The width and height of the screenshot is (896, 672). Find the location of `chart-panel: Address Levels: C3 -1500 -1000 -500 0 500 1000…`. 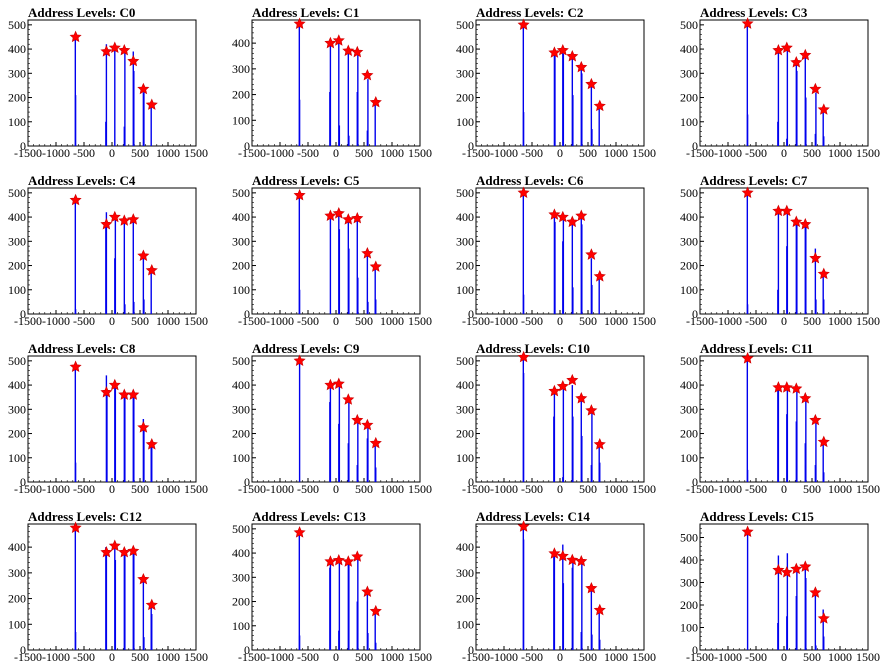

chart-panel: Address Levels: C3 -1500 -1000 -500 0 500 1000… is located at coordinates (784, 84).